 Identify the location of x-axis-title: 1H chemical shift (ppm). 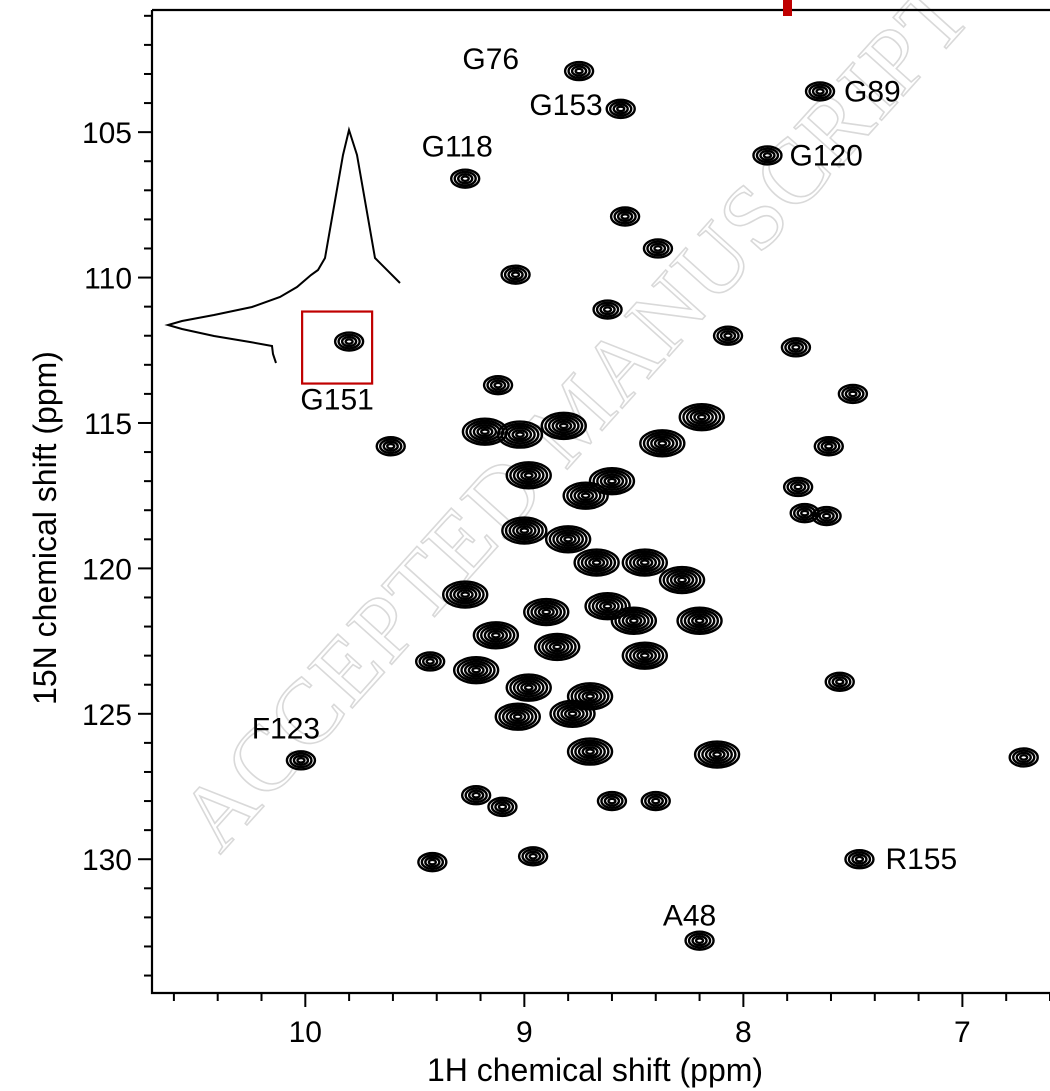
(595, 1070).